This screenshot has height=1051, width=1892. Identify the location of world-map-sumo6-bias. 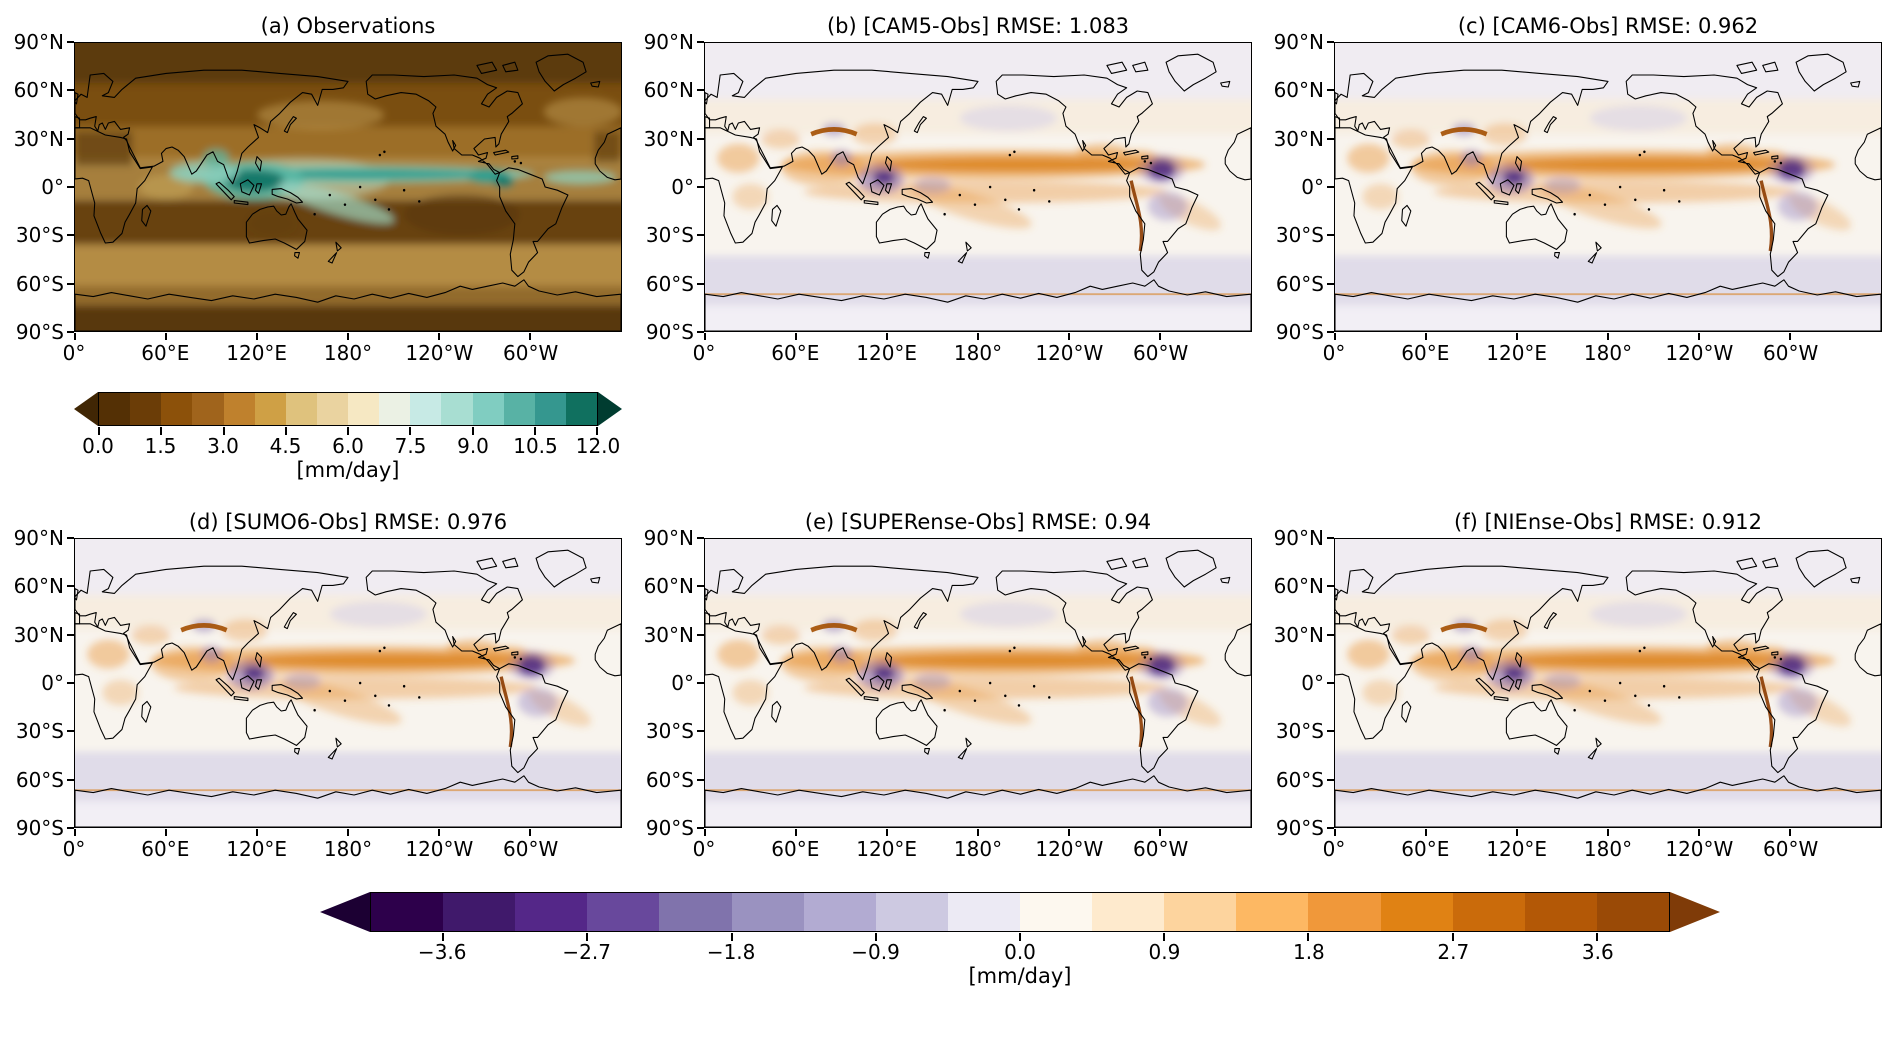
(348, 683).